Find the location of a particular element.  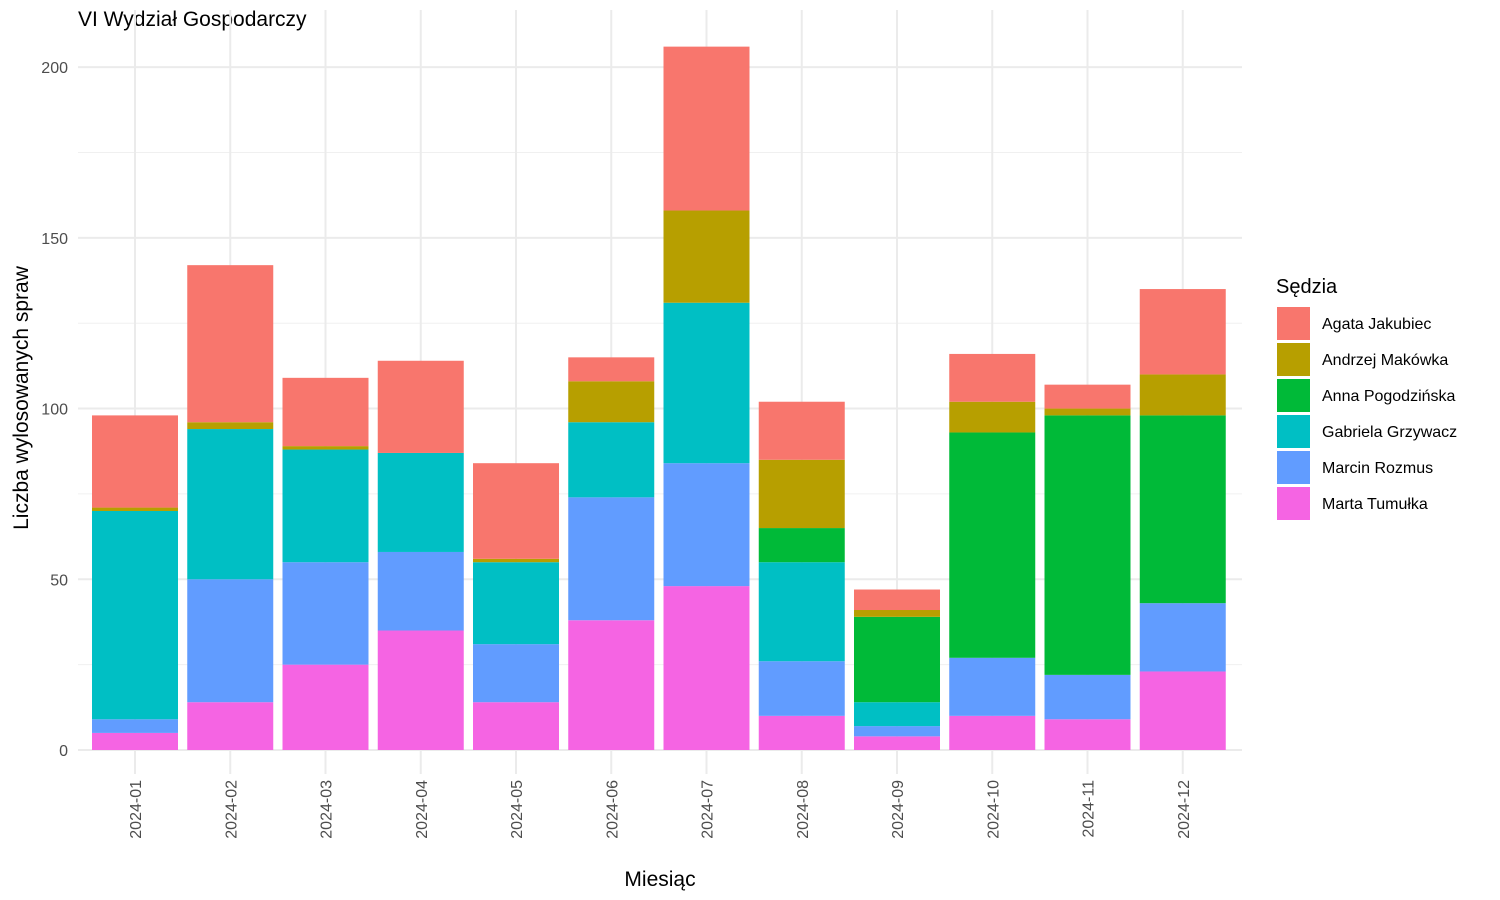

legend-label: Anna Pogodzińska is located at coordinates (1389, 396).